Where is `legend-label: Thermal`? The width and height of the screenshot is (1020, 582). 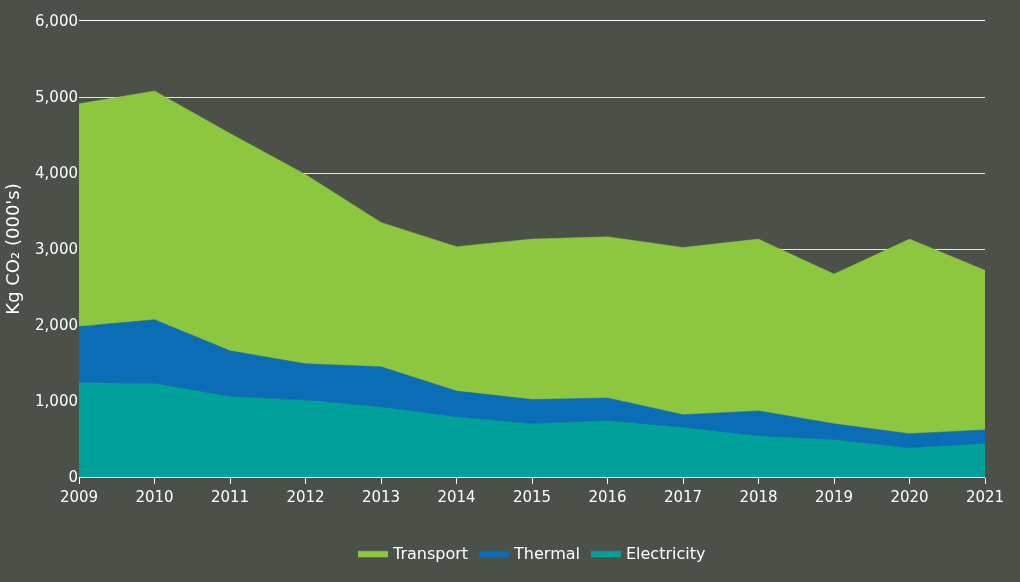
legend-label: Thermal is located at coordinates (546, 554).